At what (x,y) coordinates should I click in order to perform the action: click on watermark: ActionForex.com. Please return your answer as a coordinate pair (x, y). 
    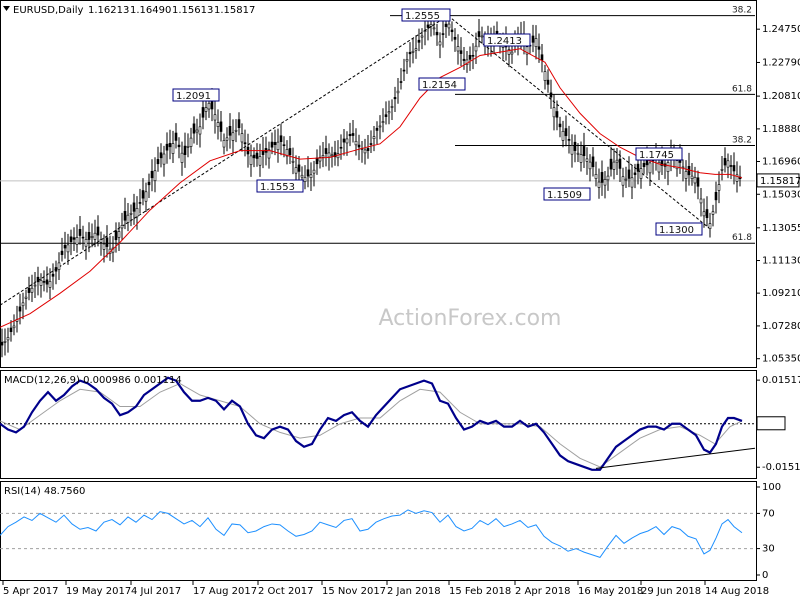
    Looking at the image, I should click on (470, 318).